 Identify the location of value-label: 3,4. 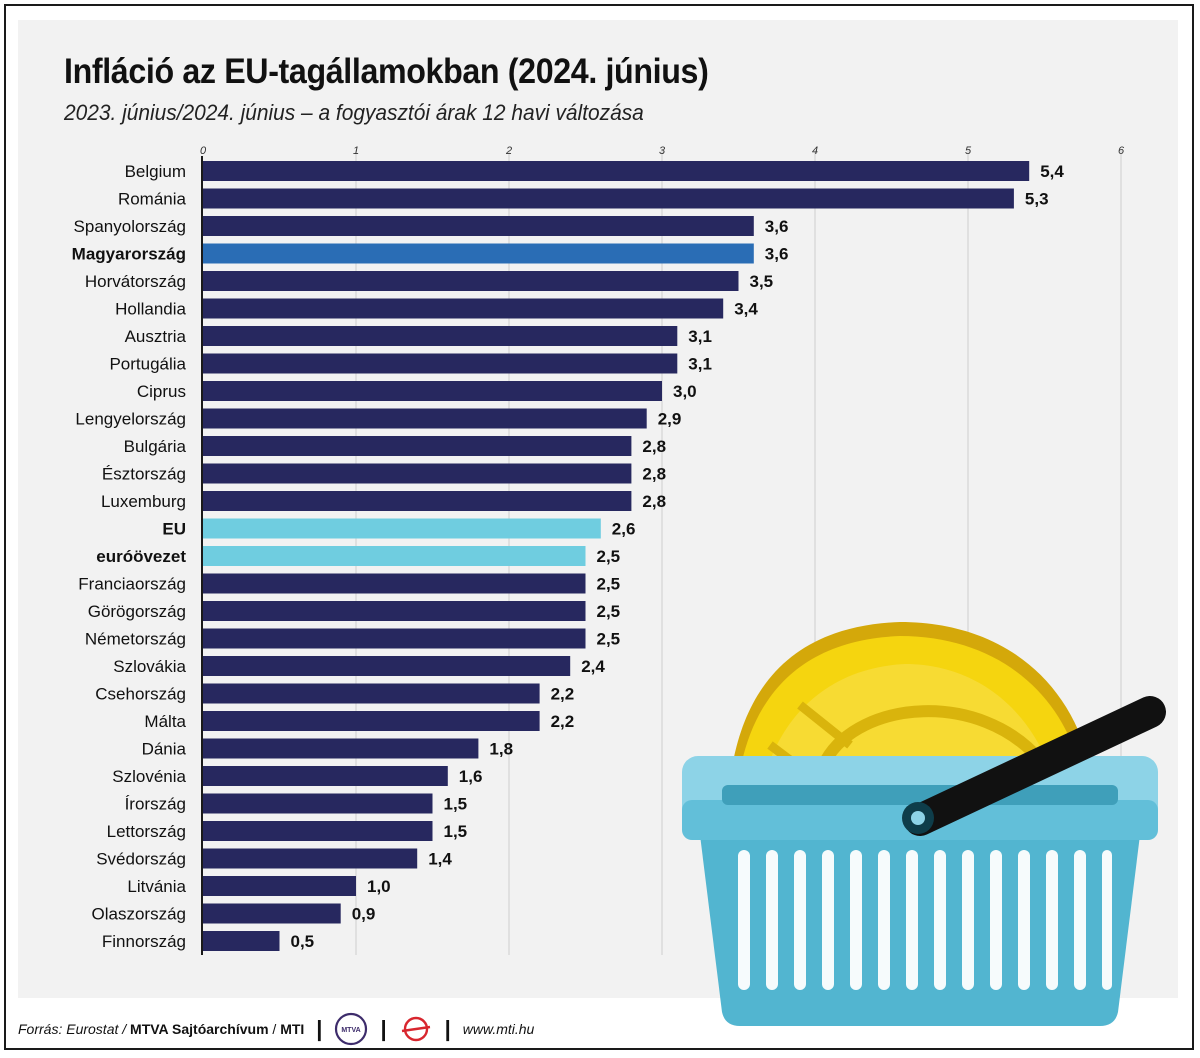
(746, 309).